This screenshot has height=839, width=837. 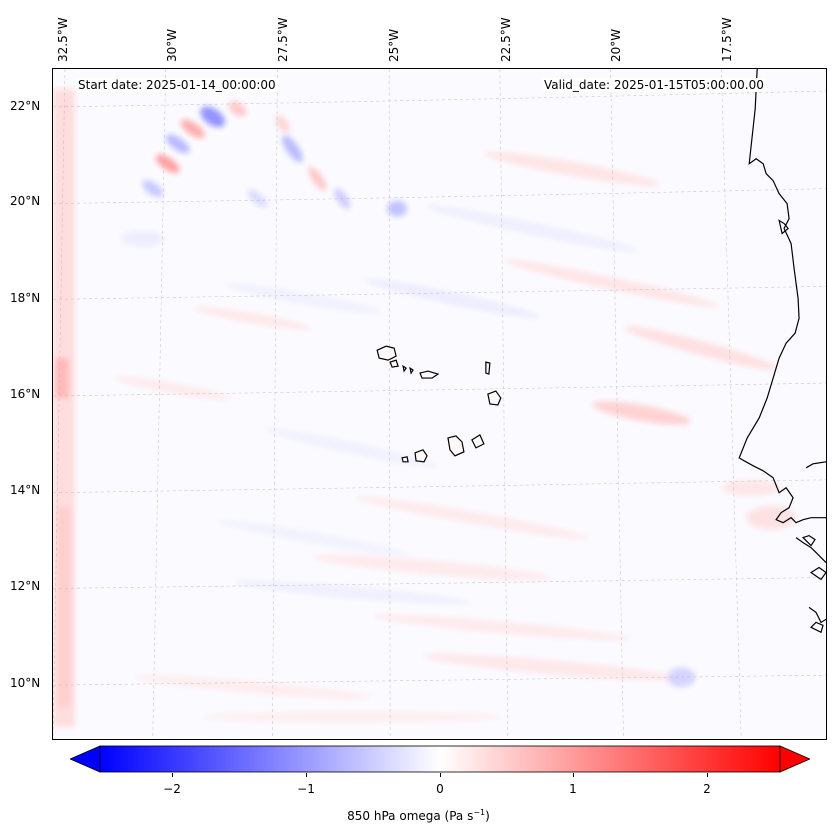 What do you see at coordinates (25, 586) in the screenshot?
I see `lat-label-12n: 12°N` at bounding box center [25, 586].